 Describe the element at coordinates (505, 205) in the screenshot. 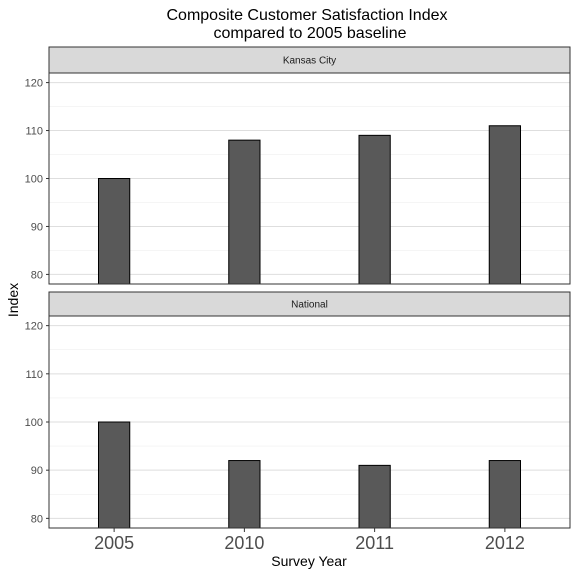

I see `bar-kansas-city-2012` at that location.